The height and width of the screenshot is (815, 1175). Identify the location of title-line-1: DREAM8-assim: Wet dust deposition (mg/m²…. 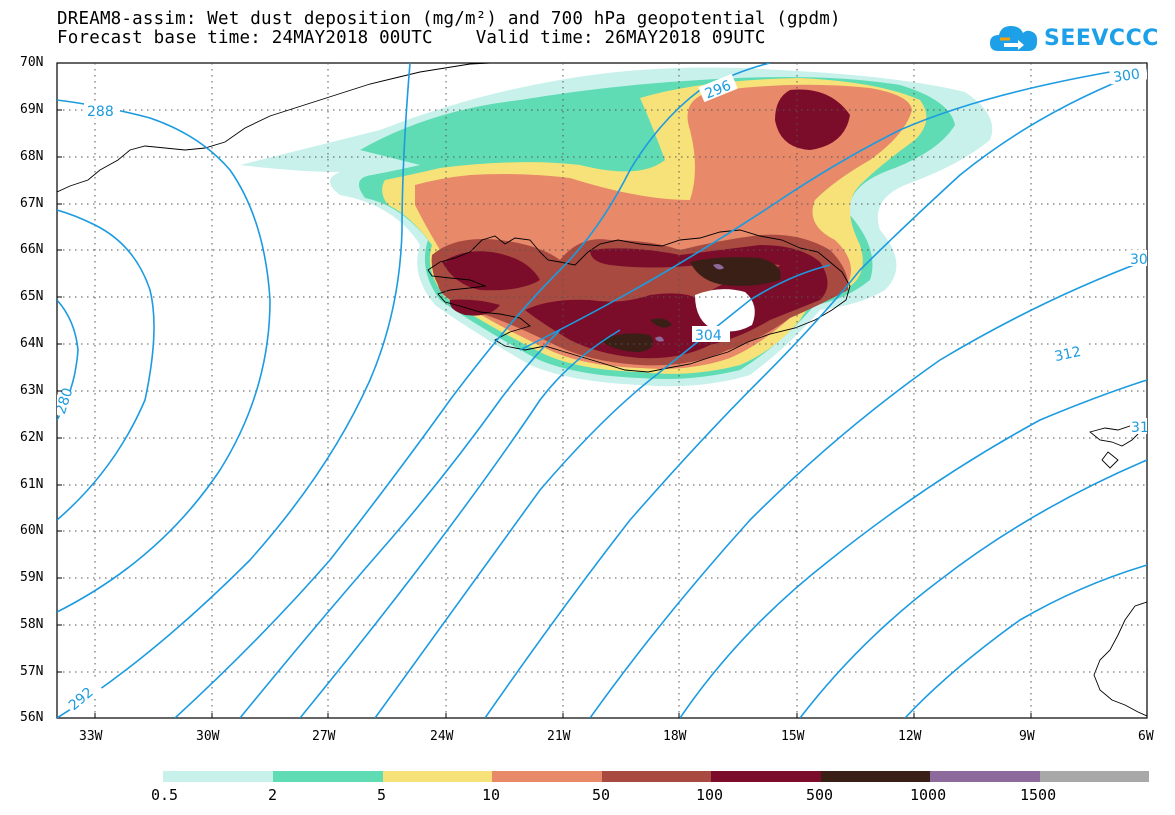
(449, 19).